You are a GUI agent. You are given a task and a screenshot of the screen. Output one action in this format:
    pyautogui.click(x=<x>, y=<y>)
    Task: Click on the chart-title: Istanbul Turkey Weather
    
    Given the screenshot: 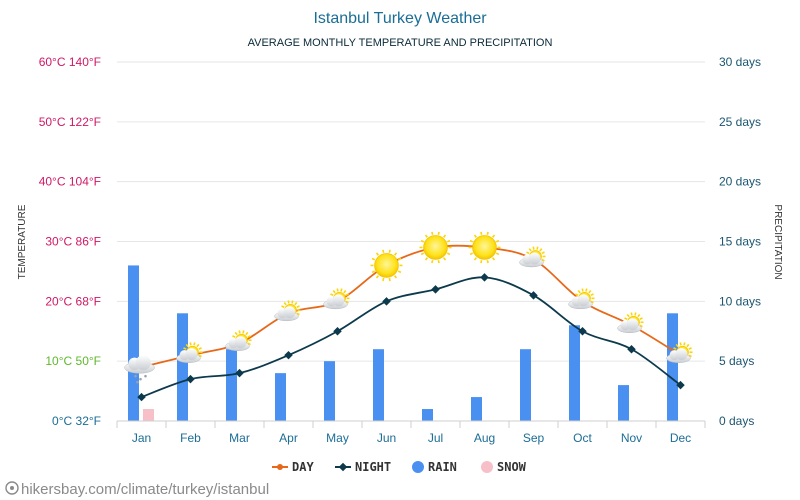 What is the action you would take?
    pyautogui.click(x=400, y=18)
    